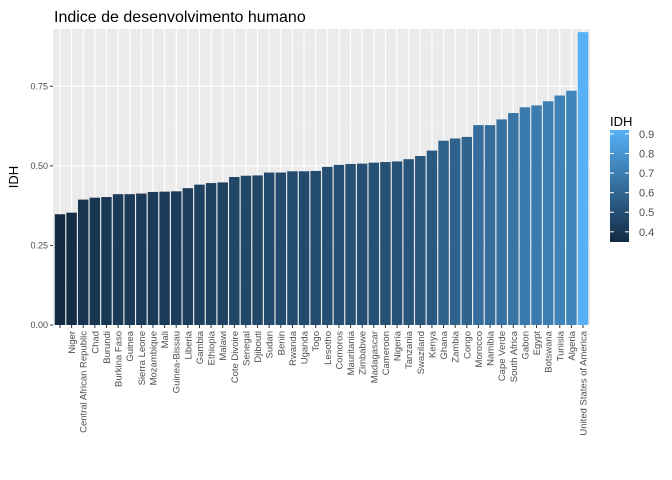  I want to click on x-tick-label: Algeria, so click(572, 345).